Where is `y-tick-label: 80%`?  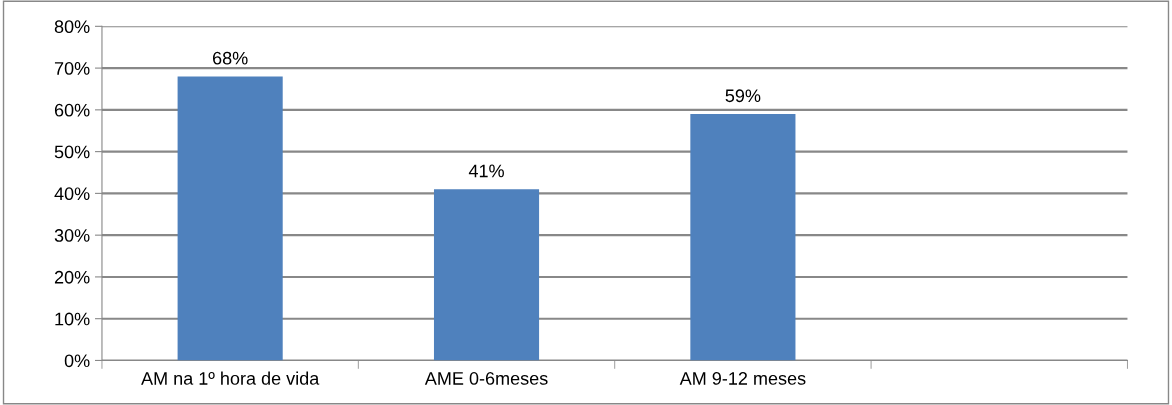
y-tick-label: 80% is located at coordinates (72, 27).